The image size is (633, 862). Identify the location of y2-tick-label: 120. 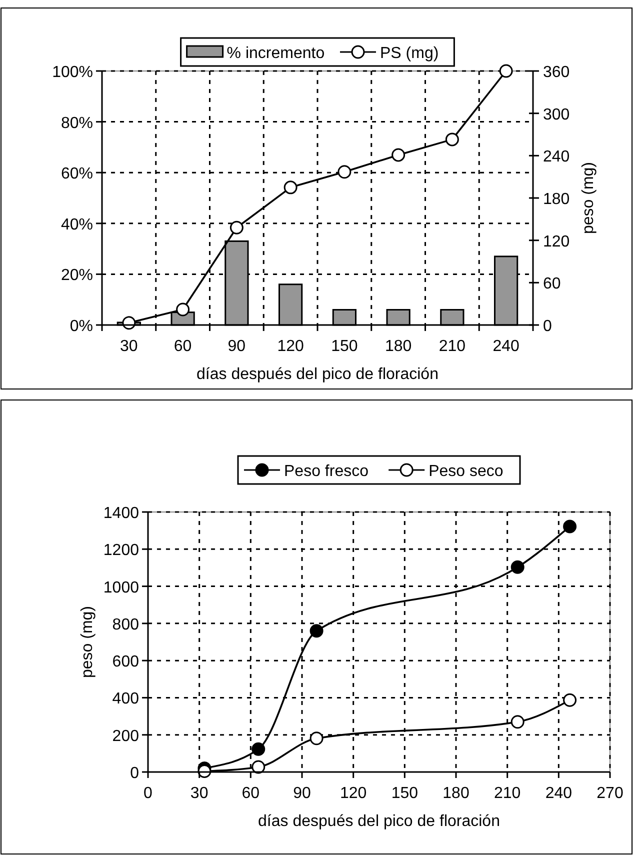
(556, 241).